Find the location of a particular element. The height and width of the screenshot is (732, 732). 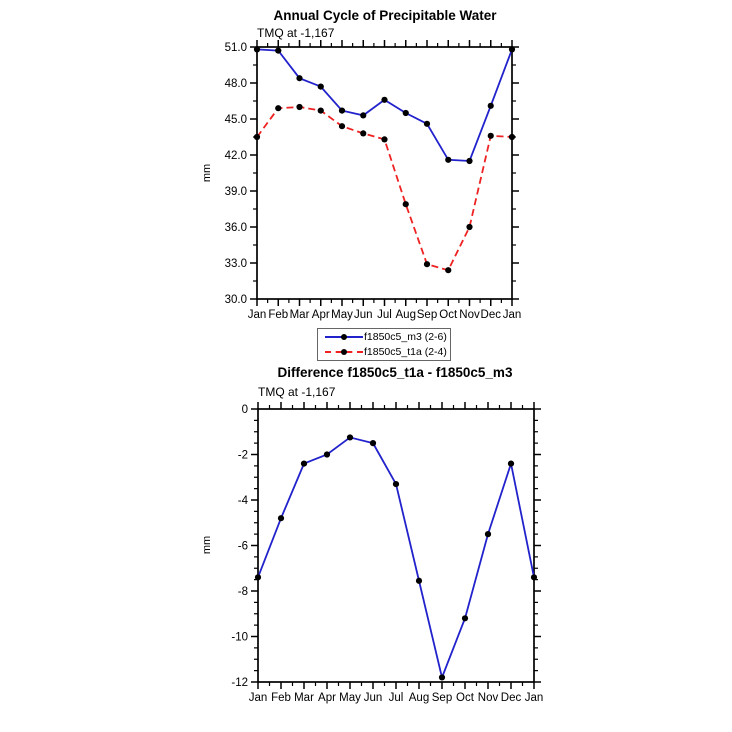

legend: f1850c5_m3 (2-6) f1850c5_t1a (2-4) is located at coordinates (384, 344).